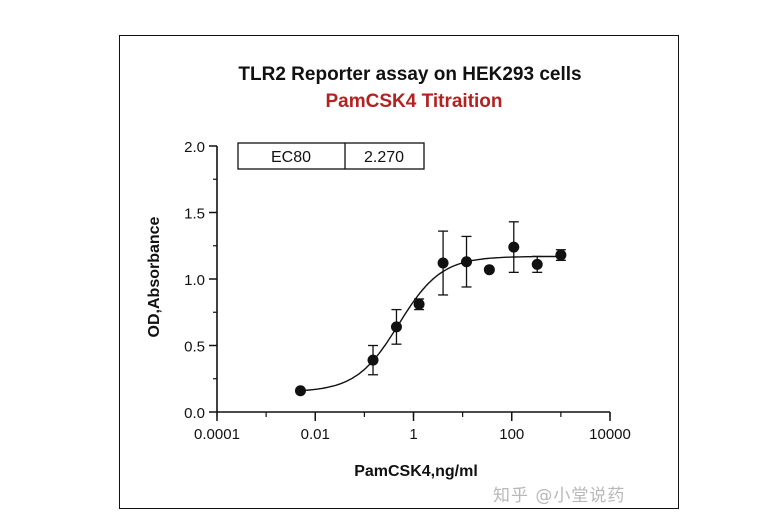 This screenshot has width=770, height=526. Describe the element at coordinates (291, 157) in the screenshot. I see `ec80-label: EC80` at that location.